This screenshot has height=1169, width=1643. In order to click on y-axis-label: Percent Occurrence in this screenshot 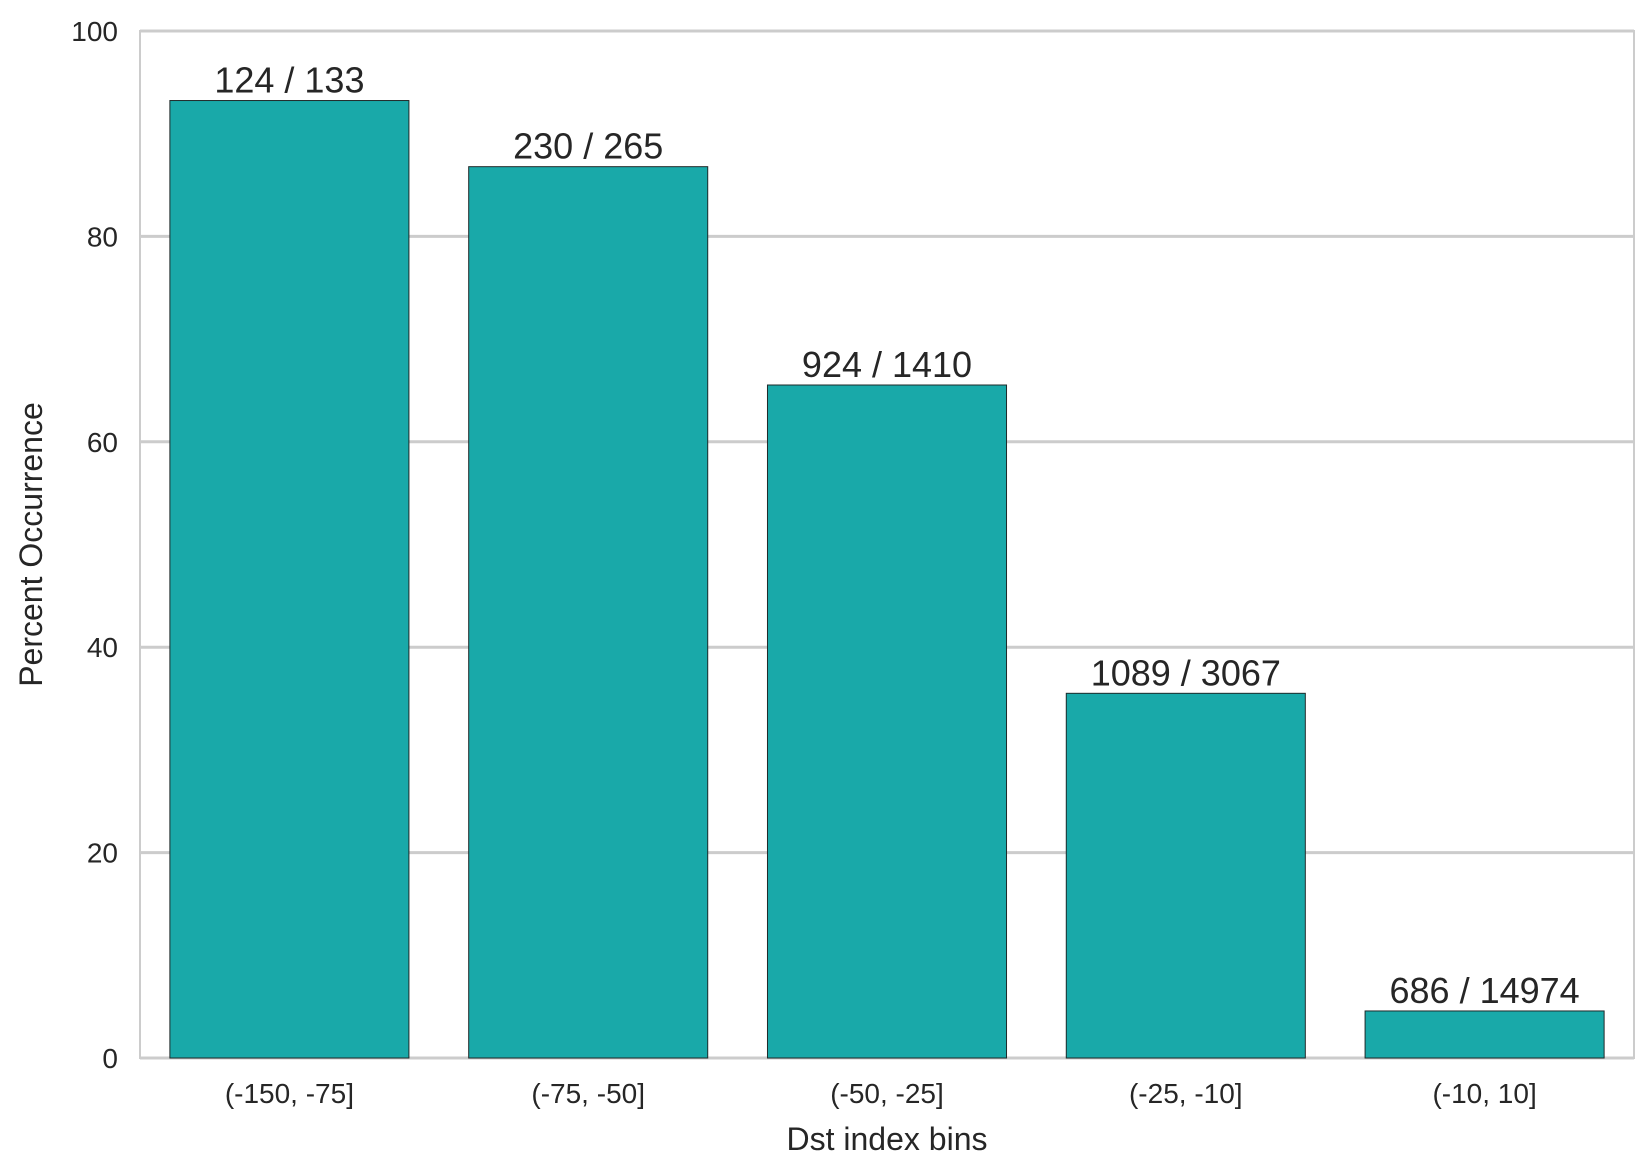, I will do `click(31, 544)`.